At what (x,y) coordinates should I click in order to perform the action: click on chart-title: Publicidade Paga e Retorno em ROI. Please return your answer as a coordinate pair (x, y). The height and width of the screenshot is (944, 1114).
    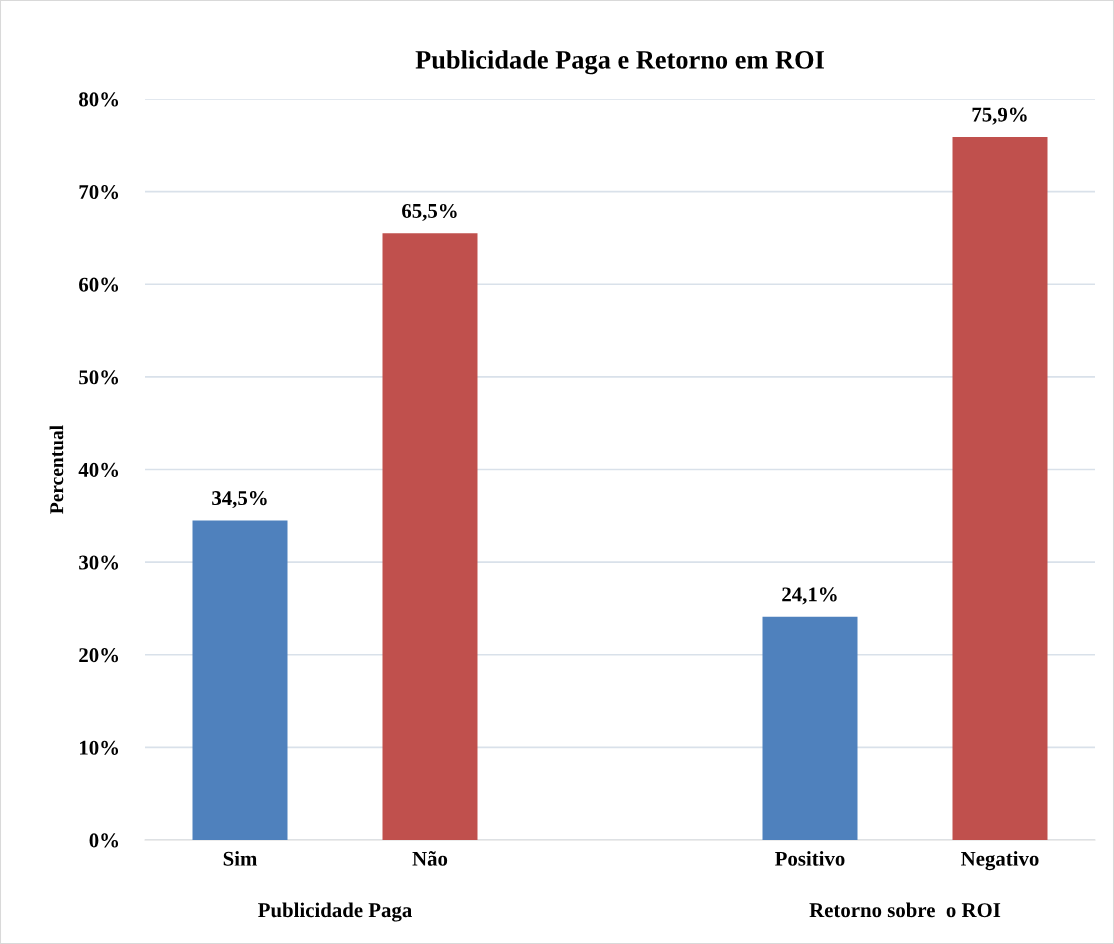
    Looking at the image, I should click on (619, 62).